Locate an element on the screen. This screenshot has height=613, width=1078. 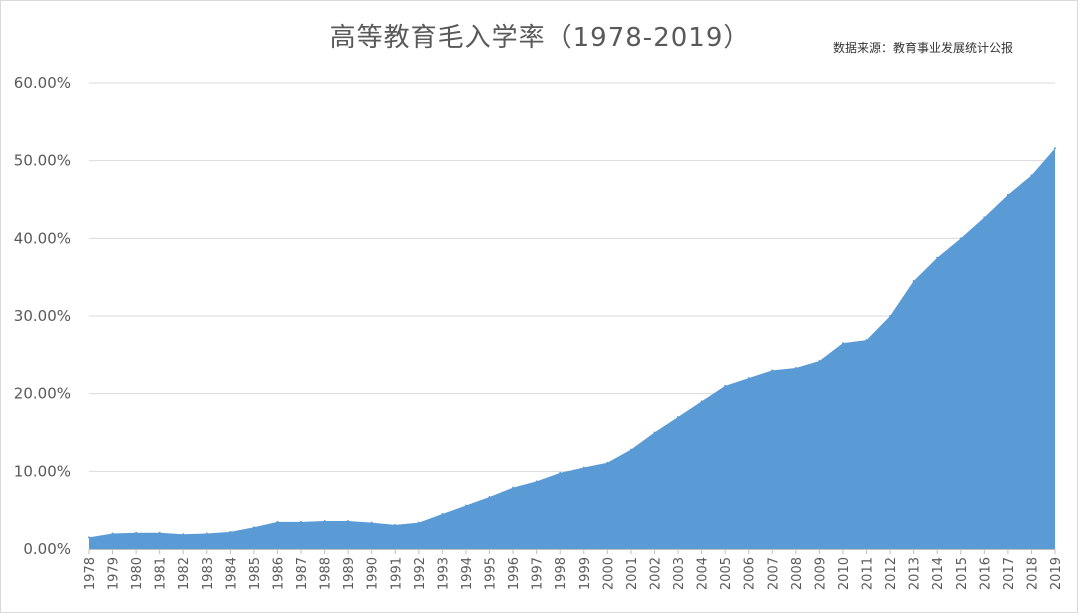
x-tick-label: 1978 is located at coordinates (90, 573).